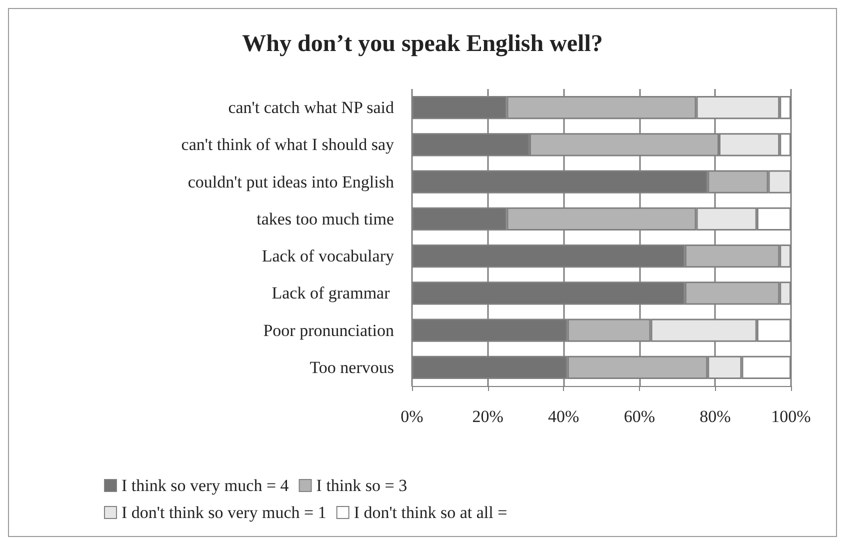  What do you see at coordinates (564, 416) in the screenshot?
I see `x-tick-label: 40%` at bounding box center [564, 416].